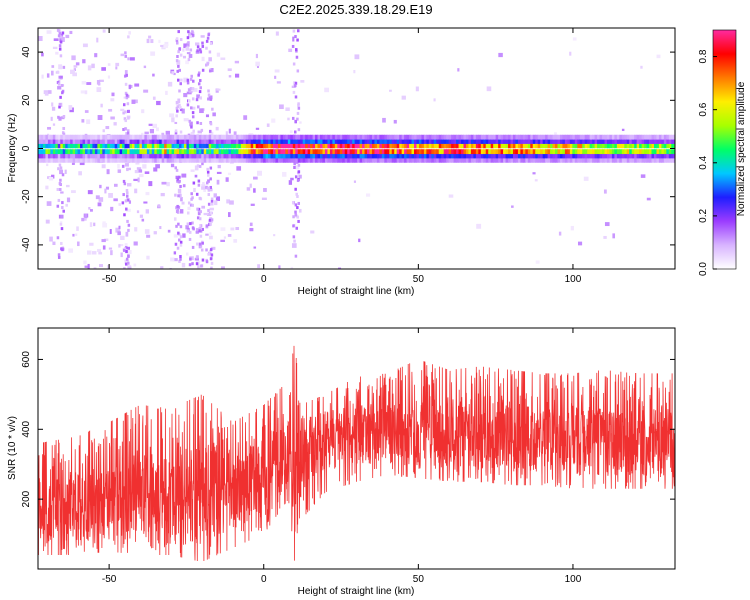 This screenshot has width=750, height=600. Describe the element at coordinates (419, 279) in the screenshot. I see `x-tick-label: 50` at that location.